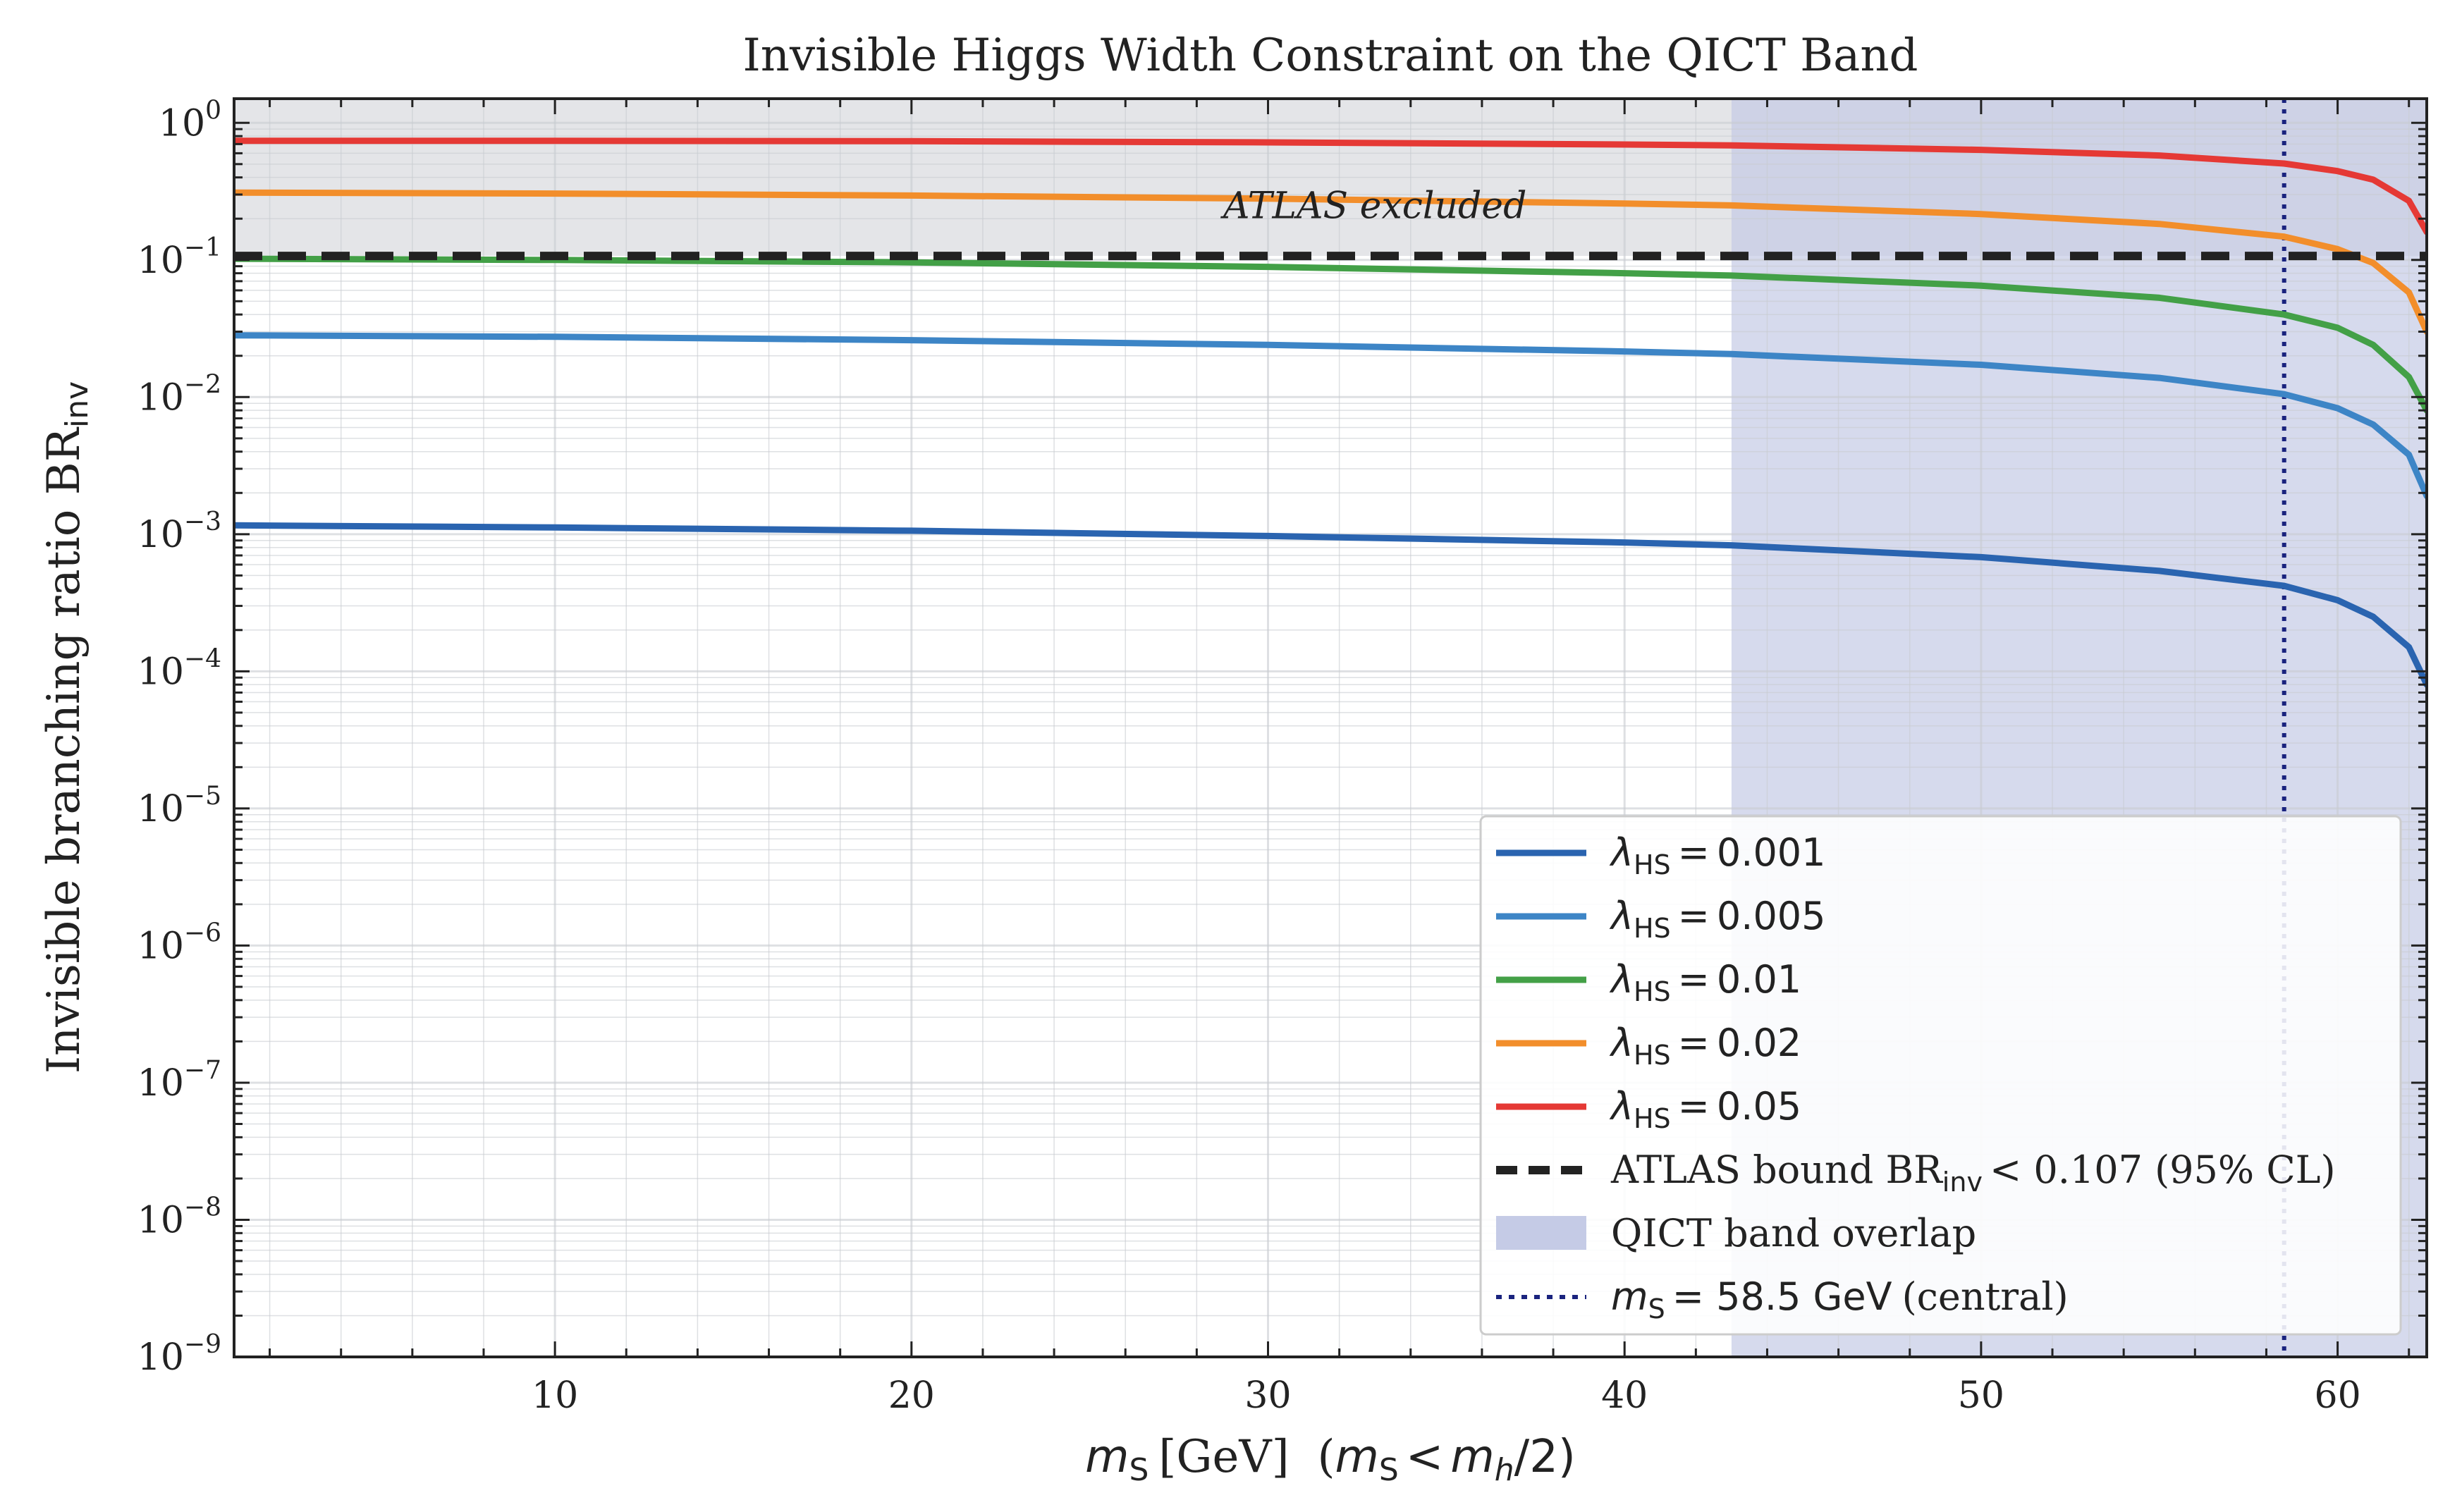  I want to click on y-axis-label: Invisible branching ratio BRinv, so click(66, 728).